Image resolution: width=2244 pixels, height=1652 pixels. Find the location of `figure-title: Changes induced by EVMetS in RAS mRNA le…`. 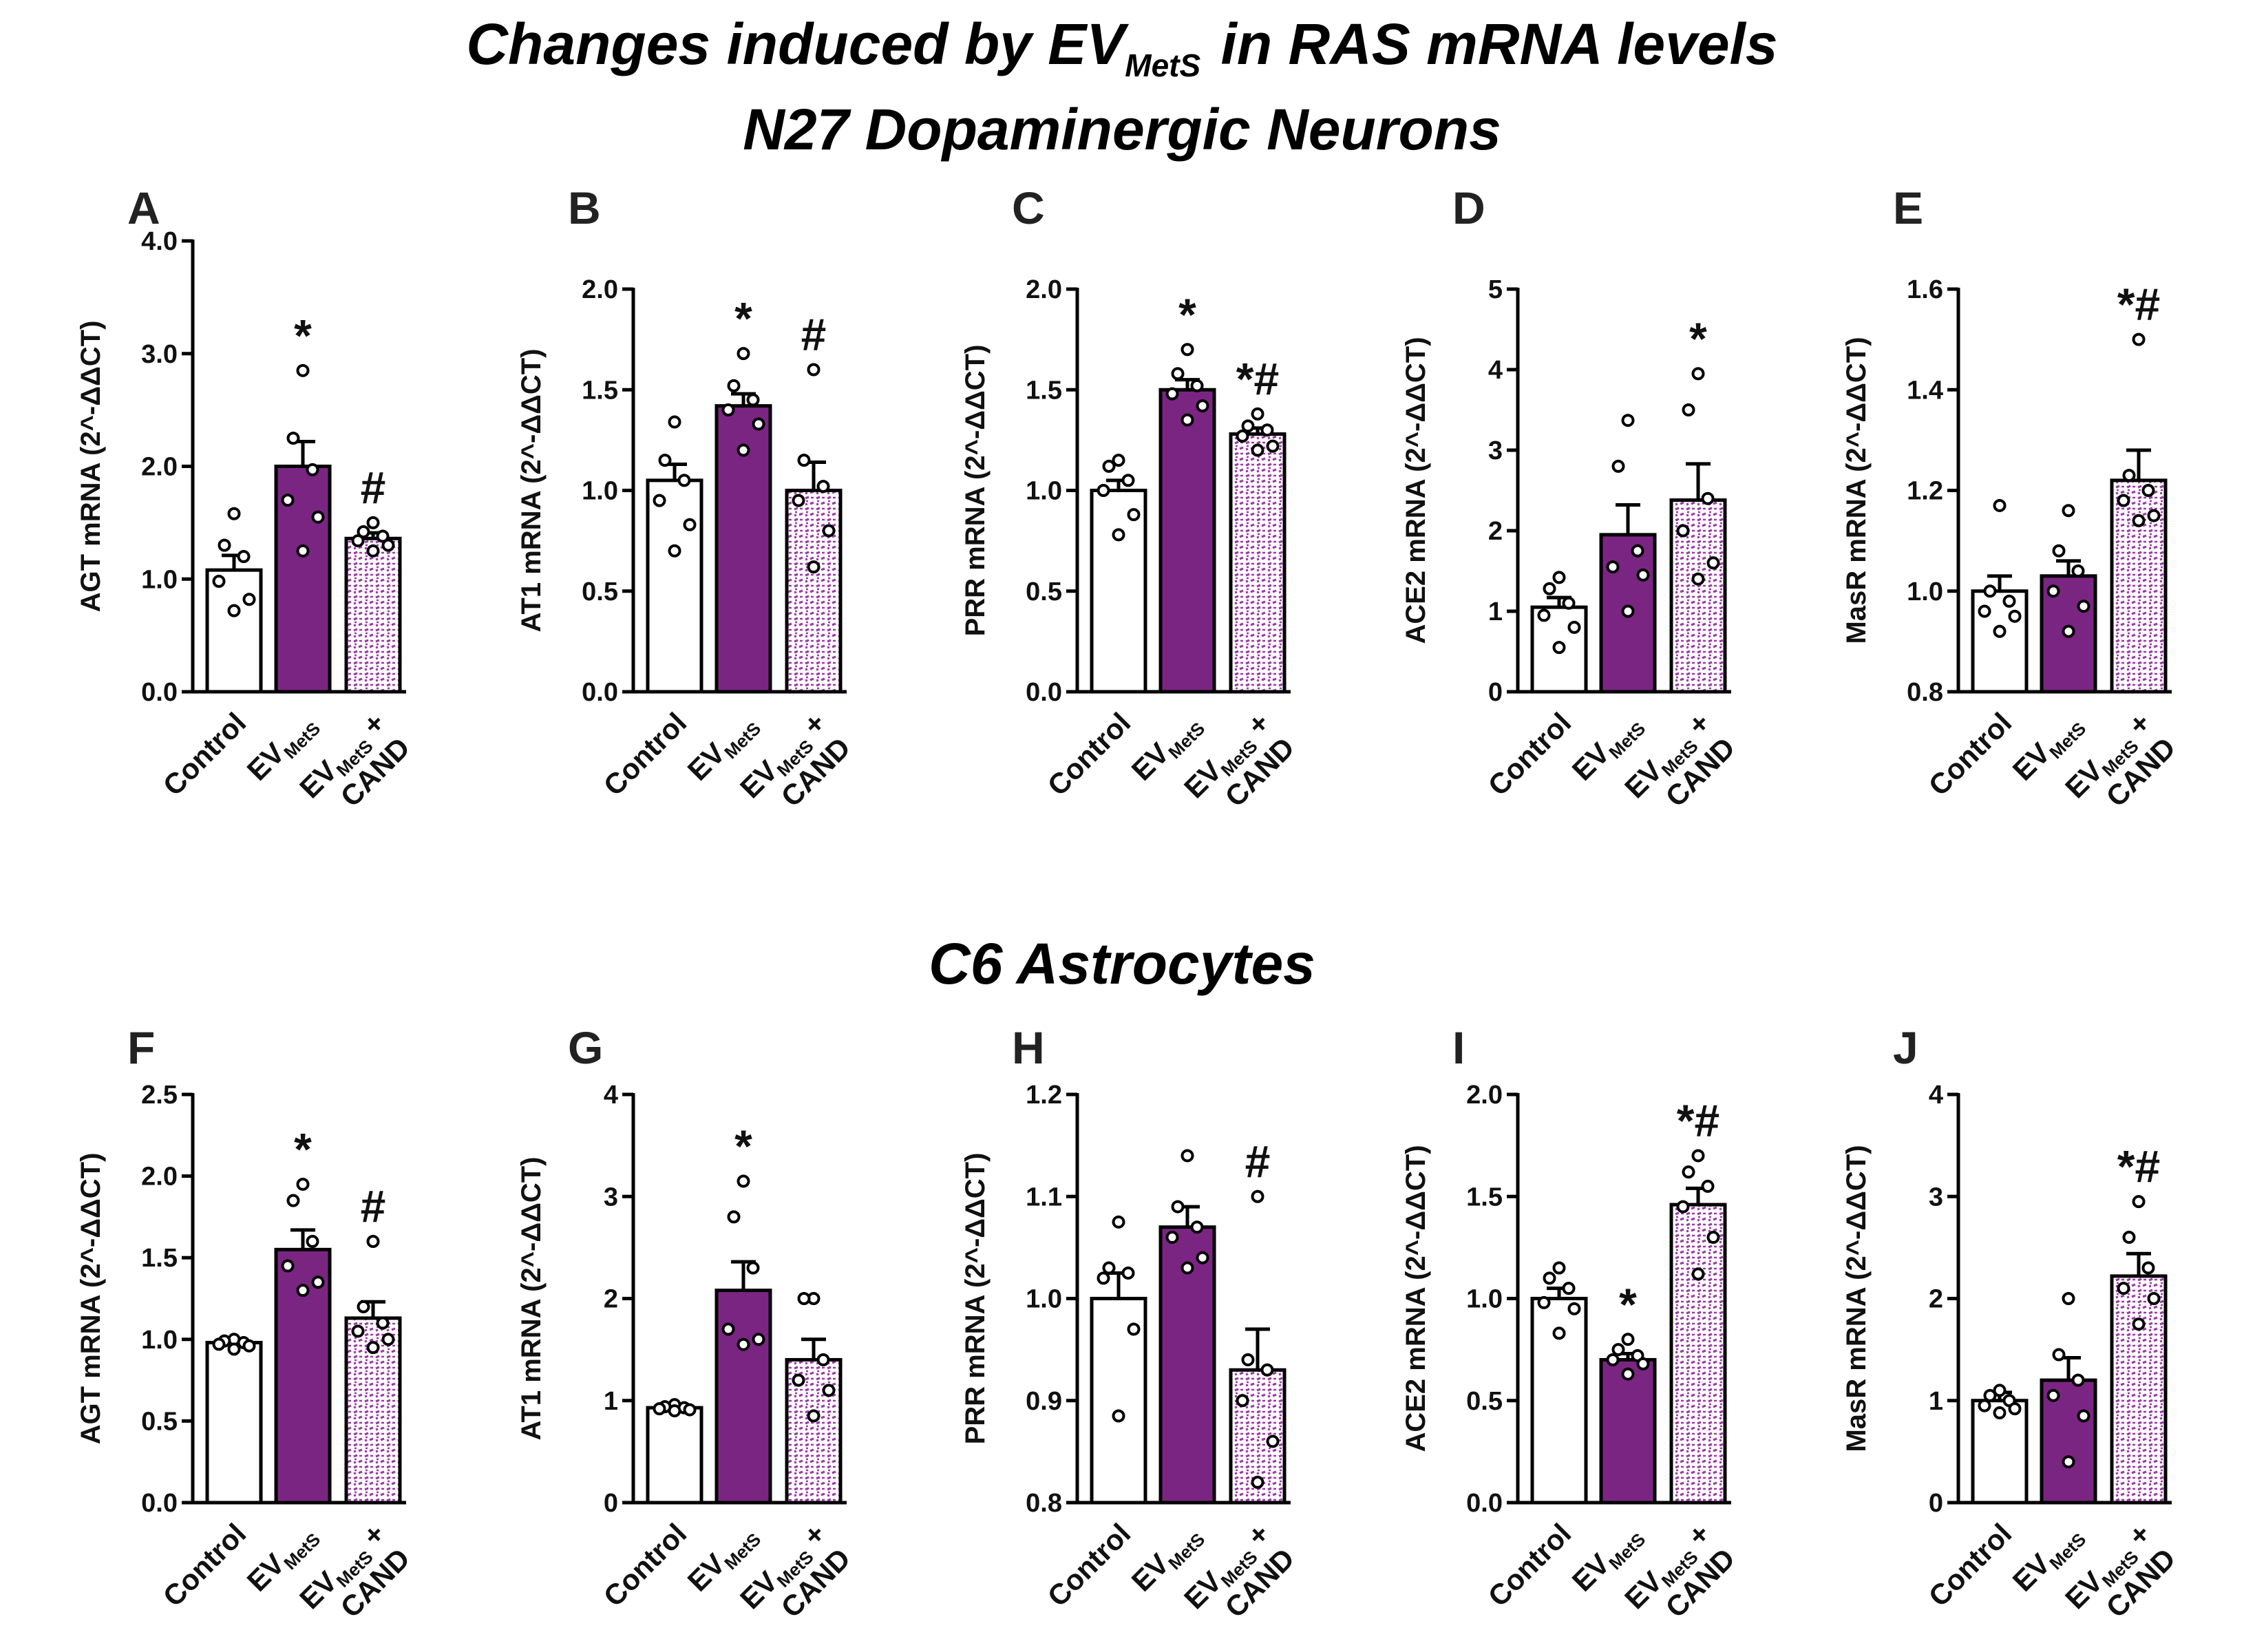

figure-title: Changes induced by EVMetS in RAS mRNA le… is located at coordinates (1122, 47).